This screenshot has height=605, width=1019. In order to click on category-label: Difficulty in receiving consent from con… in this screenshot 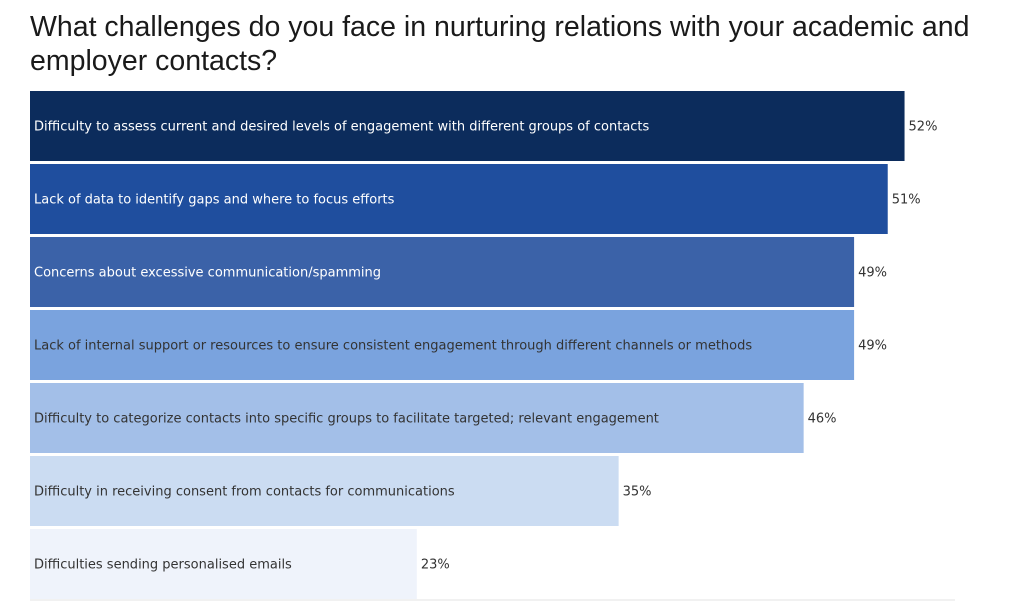, I will do `click(244, 492)`.